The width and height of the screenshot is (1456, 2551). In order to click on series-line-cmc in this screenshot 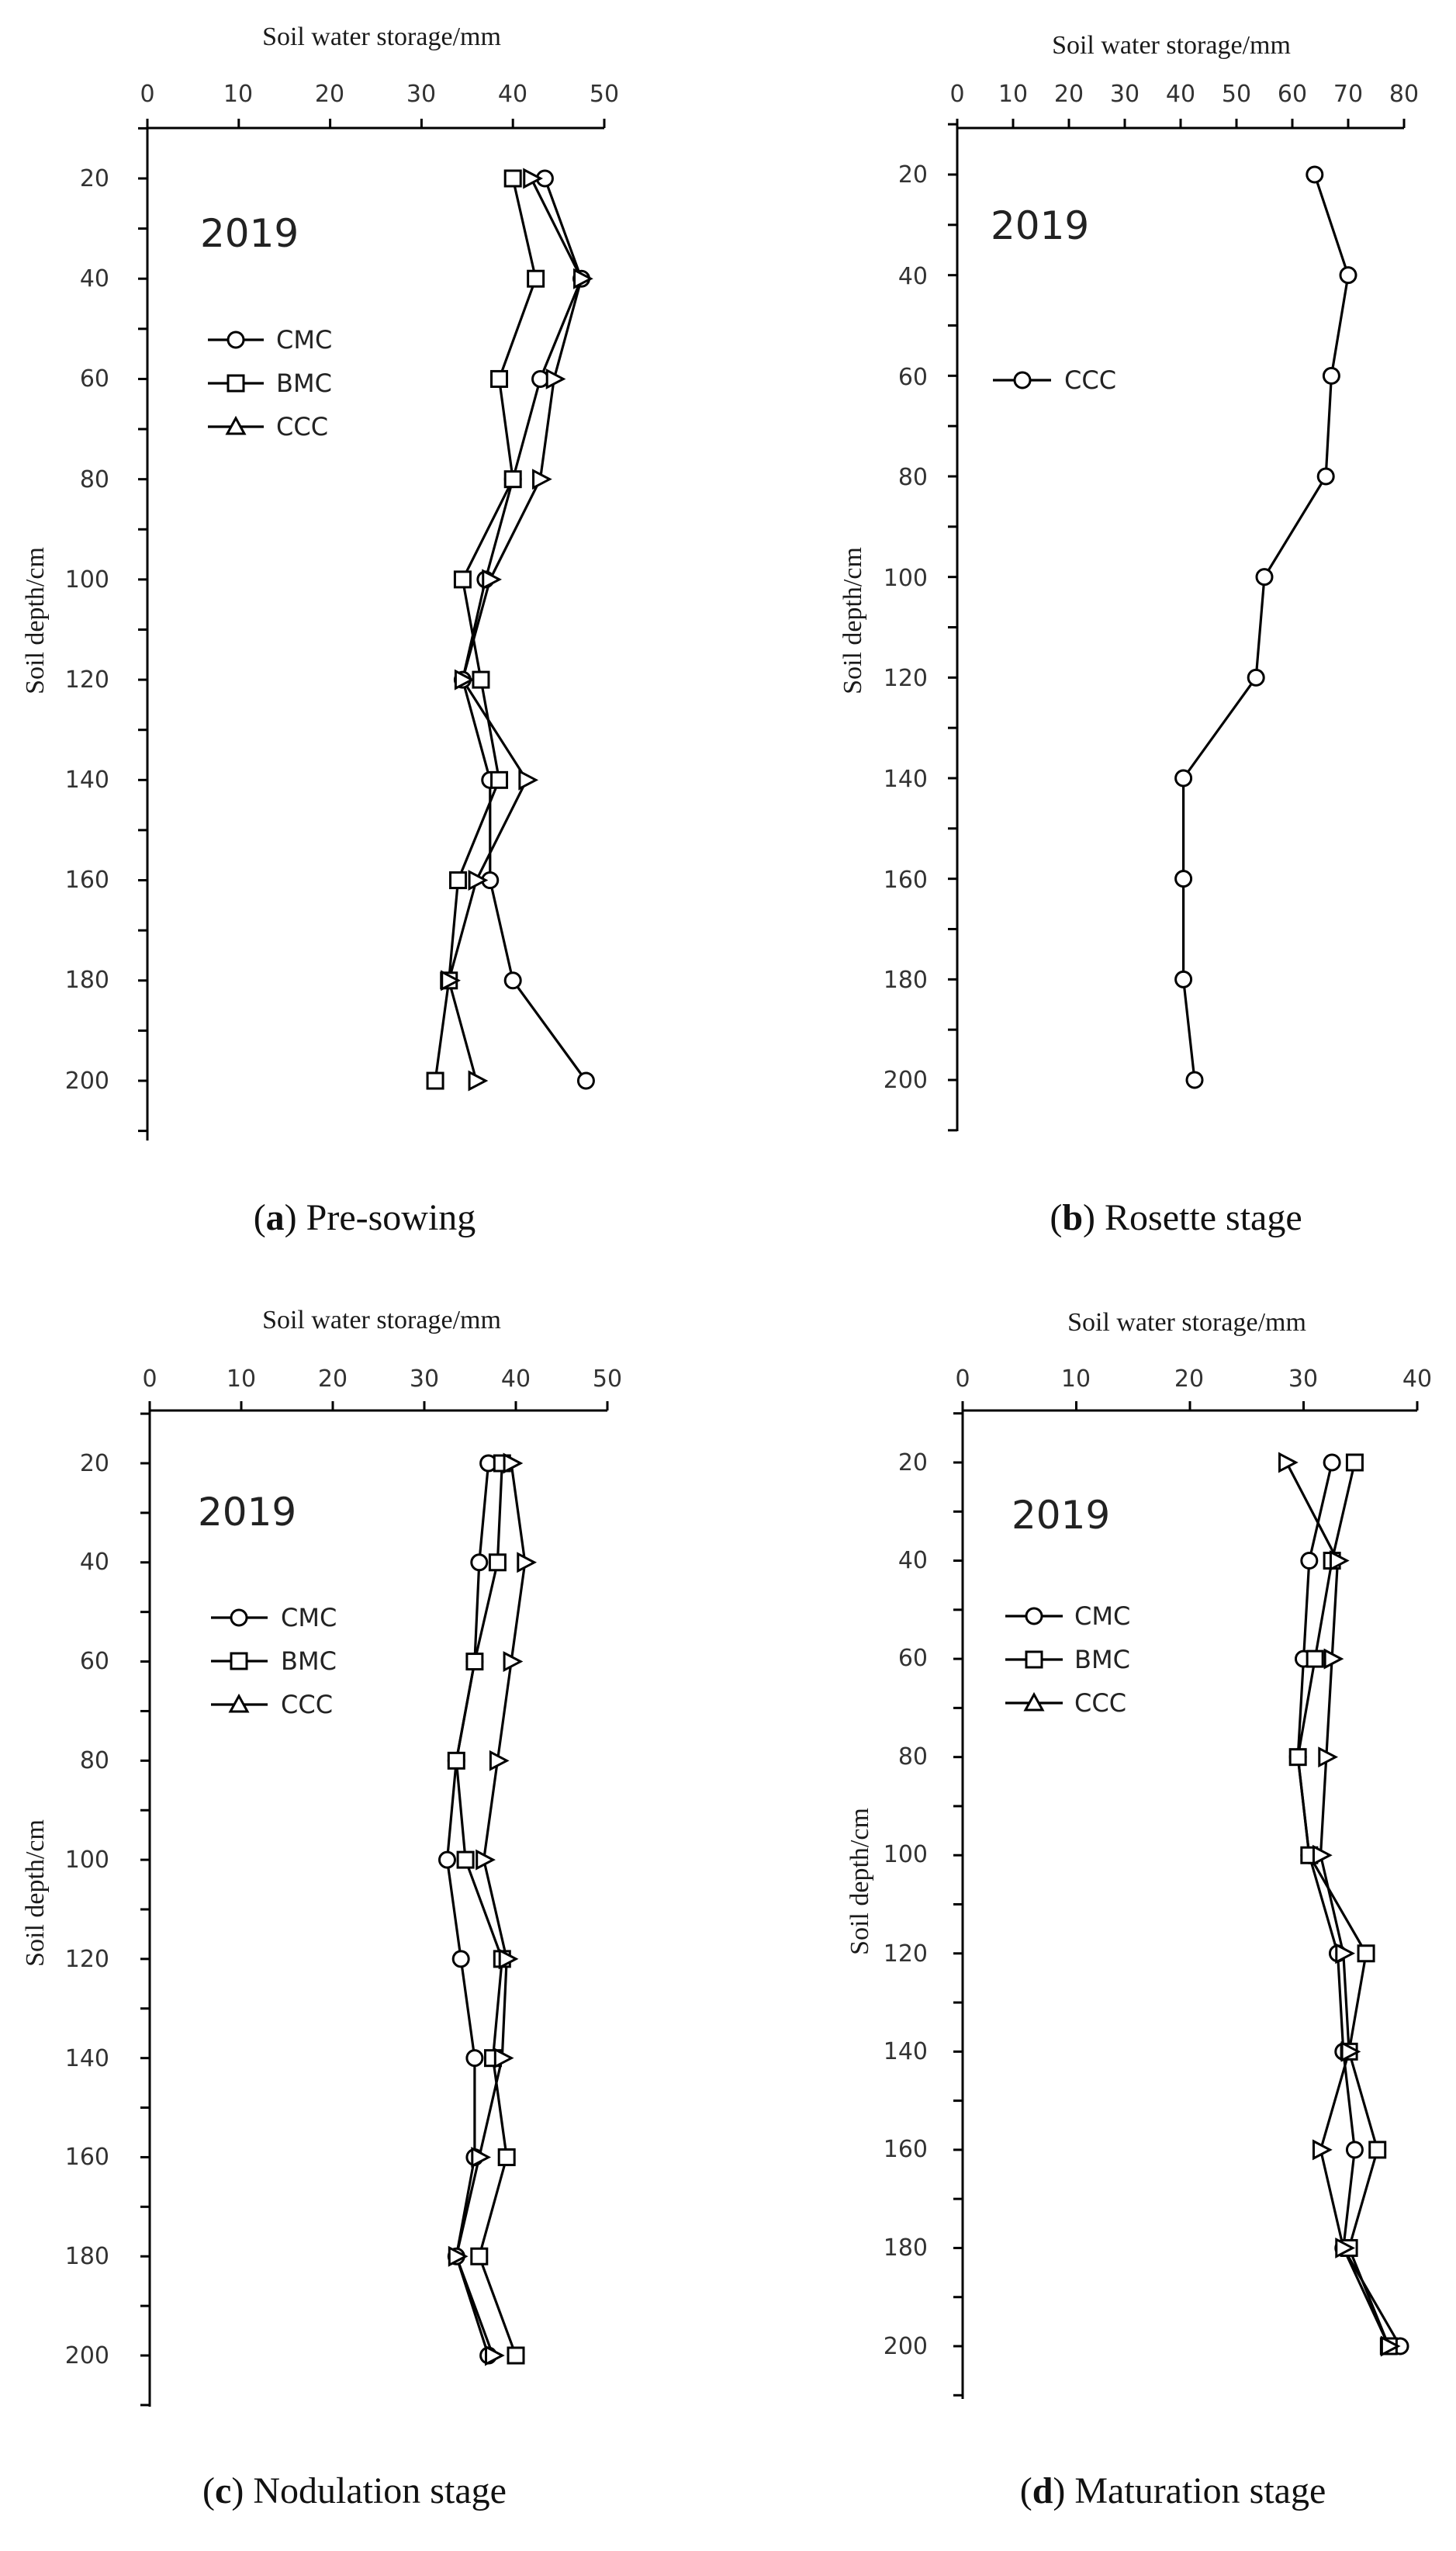, I will do `click(524, 630)`.